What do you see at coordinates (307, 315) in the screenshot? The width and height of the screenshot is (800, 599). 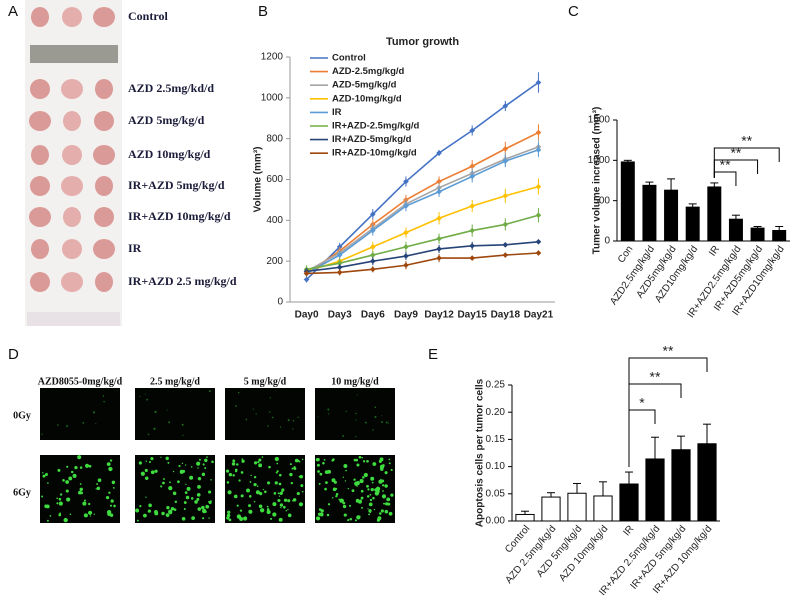 I see `x-tick-label: Day0` at bounding box center [307, 315].